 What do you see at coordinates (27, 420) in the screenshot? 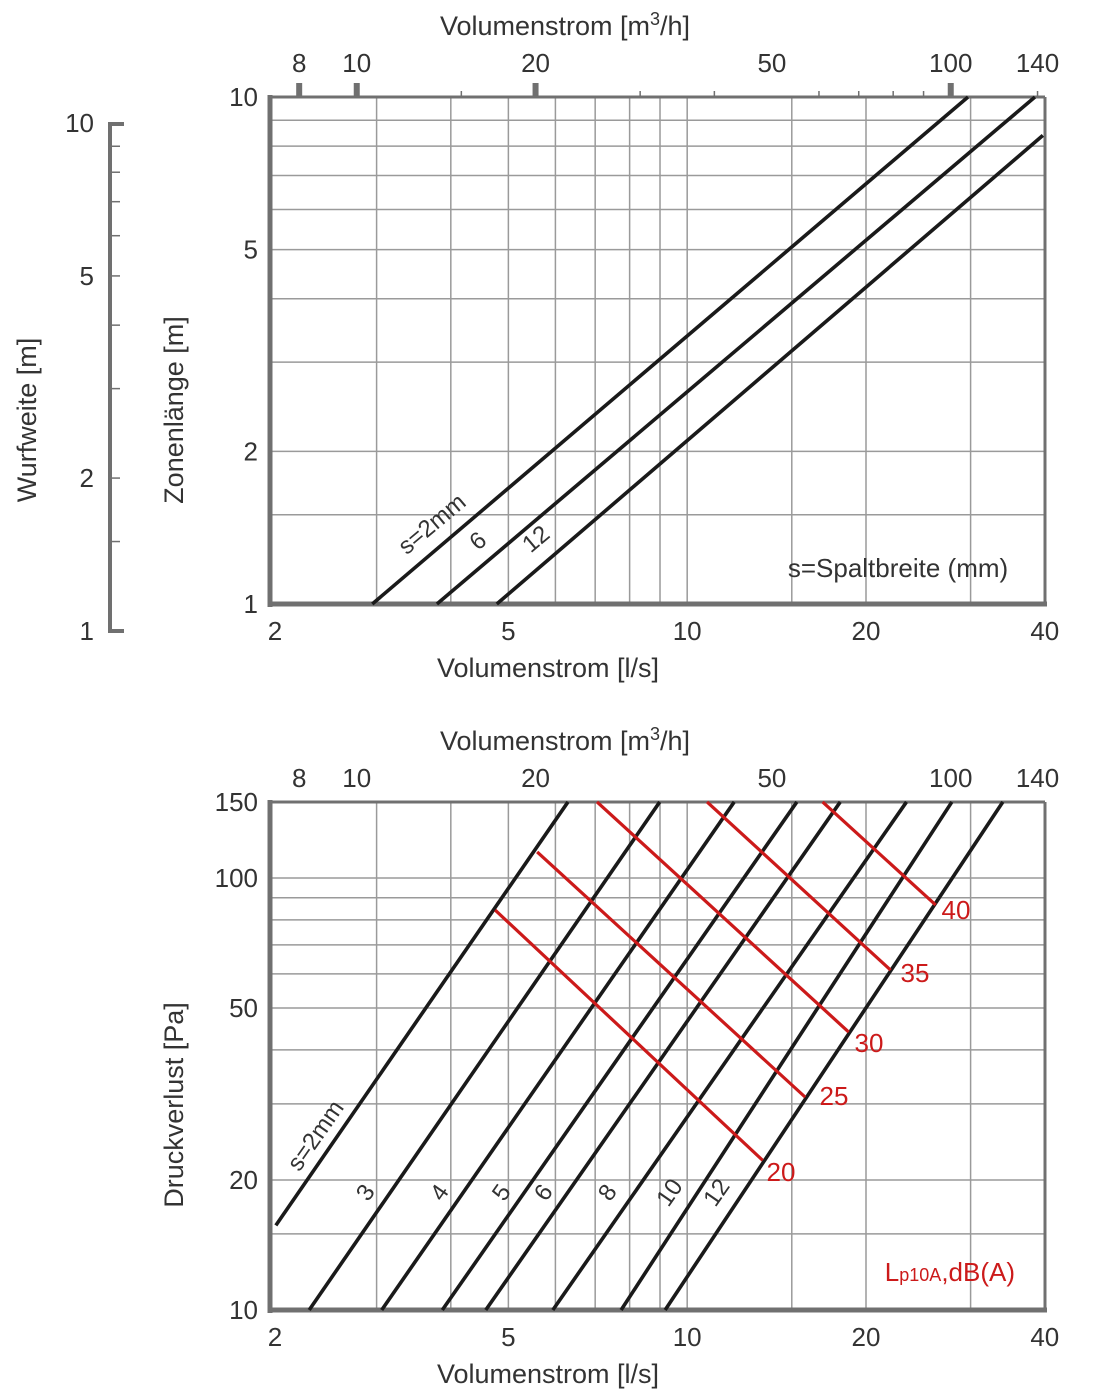
I see `wurfweite-axis-title: Wurfweite [m]` at bounding box center [27, 420].